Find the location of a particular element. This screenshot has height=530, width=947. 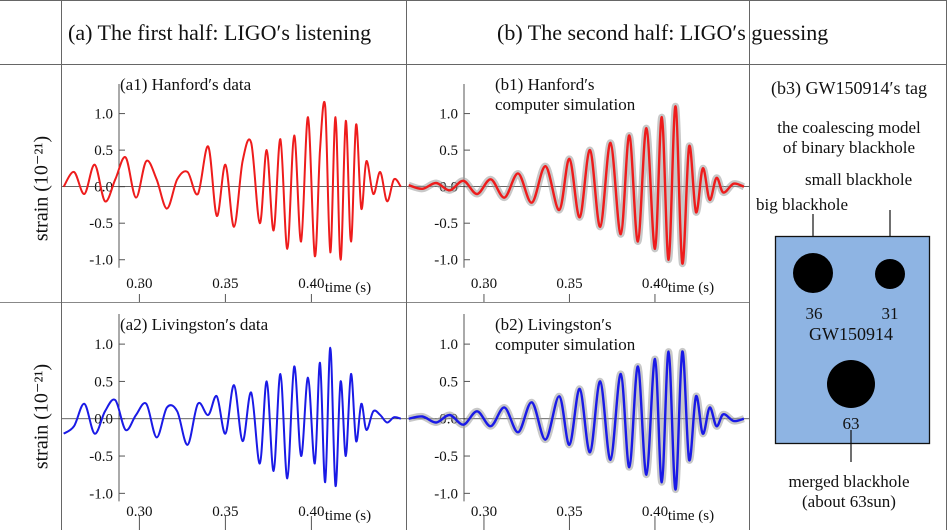

small-blackhole-circle is located at coordinates (890, 274).